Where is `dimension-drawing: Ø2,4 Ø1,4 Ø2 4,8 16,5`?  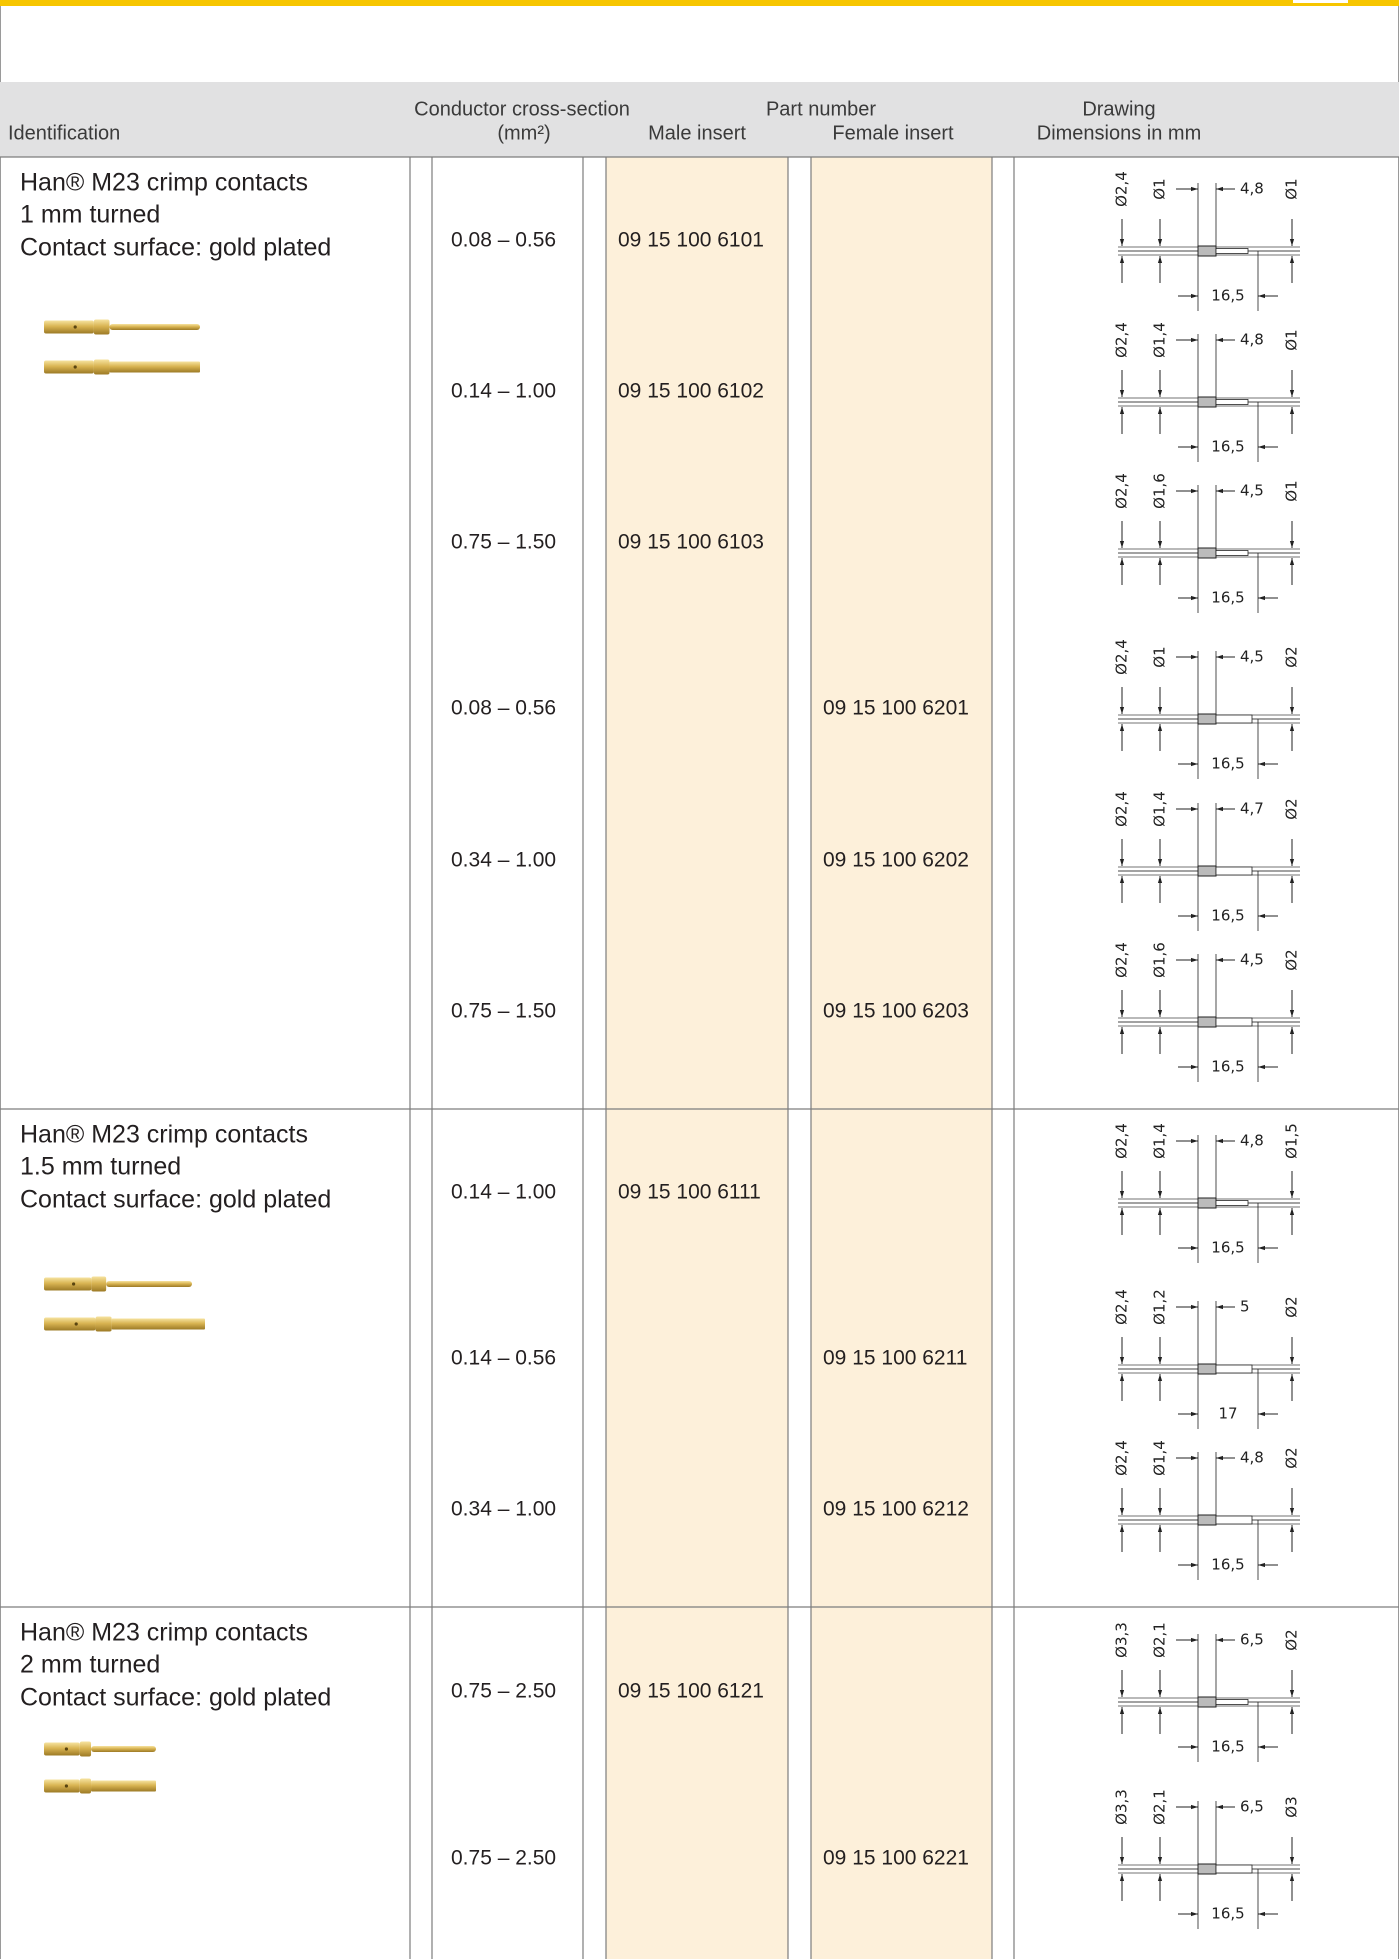 dimension-drawing: Ø2,4 Ø1,4 Ø2 4,8 16,5 is located at coordinates (1207, 1510).